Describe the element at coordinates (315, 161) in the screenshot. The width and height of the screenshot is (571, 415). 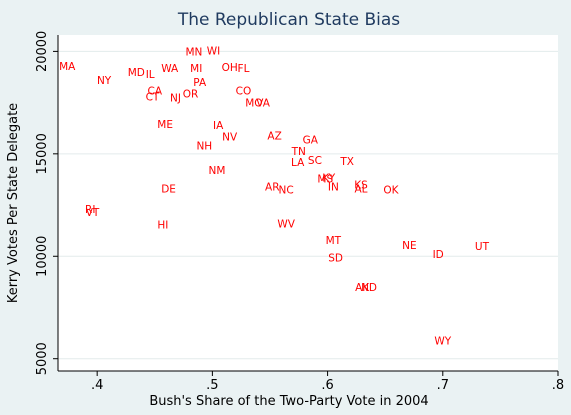
I see `point-sc: SC` at that location.